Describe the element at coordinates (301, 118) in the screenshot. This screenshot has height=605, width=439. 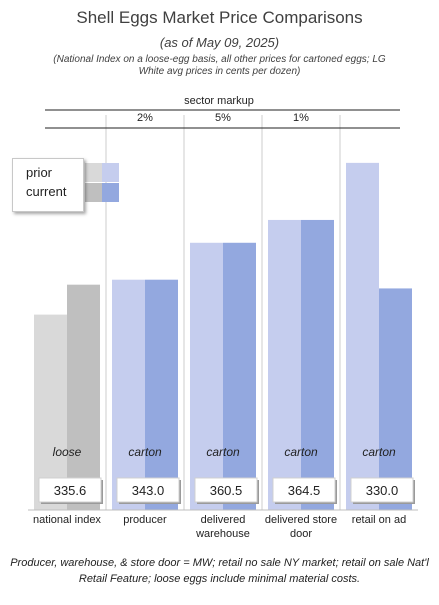
I see `markup-value: 1%` at that location.